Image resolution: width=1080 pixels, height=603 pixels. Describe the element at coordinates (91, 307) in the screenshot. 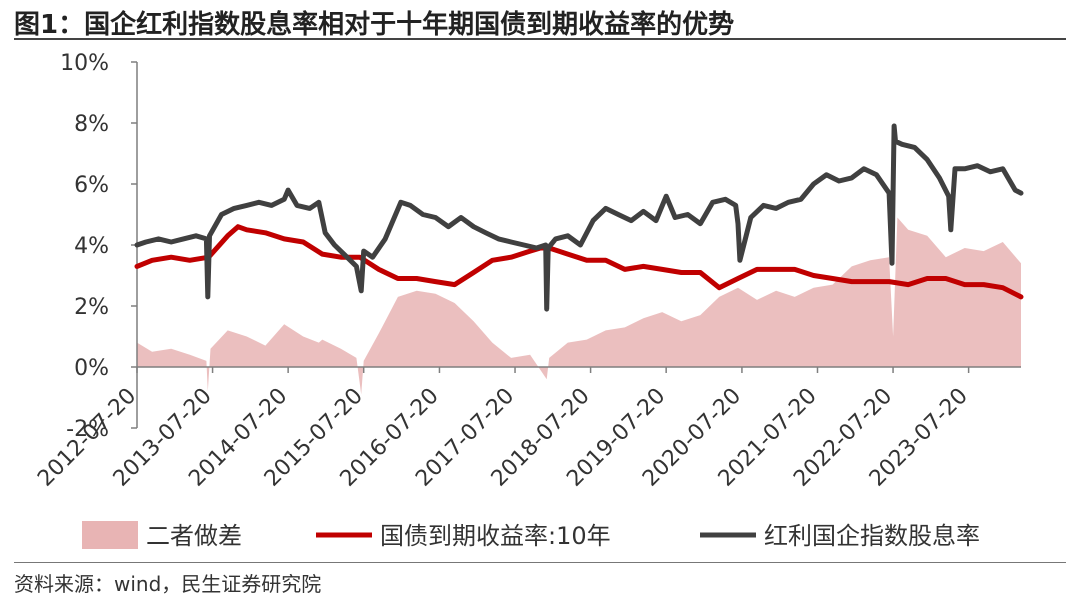

I see `y-tick-label: 2%` at that location.